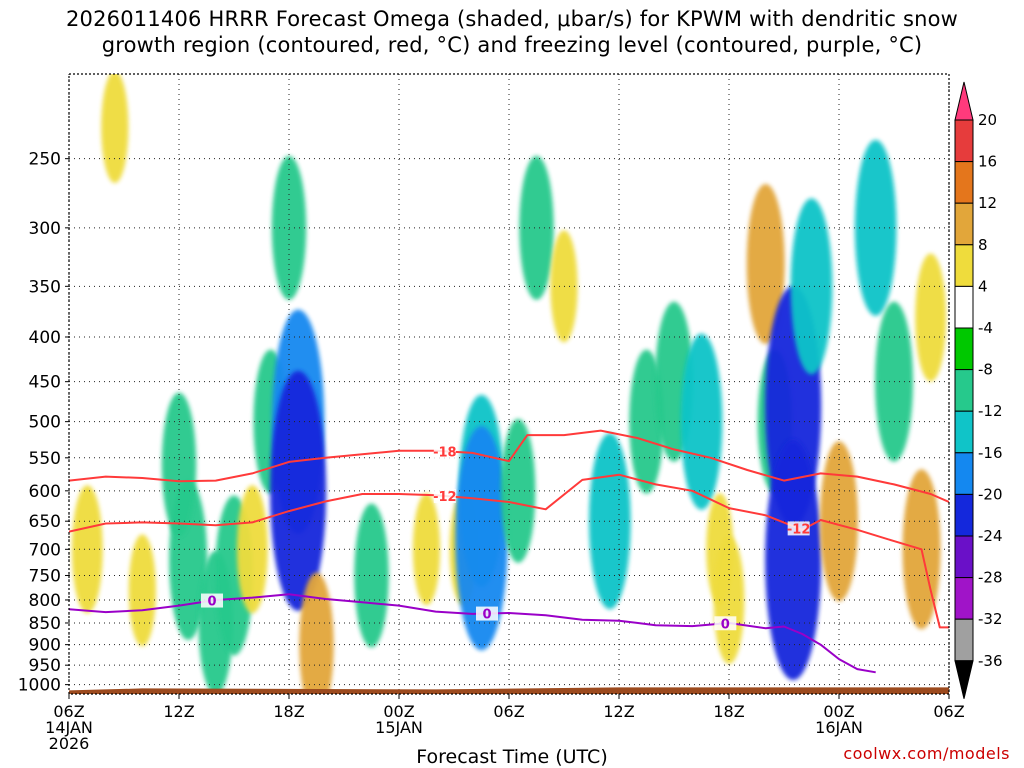 The height and width of the screenshot is (768, 1024). I want to click on colorbar-label-2: 12, so click(987, 203).